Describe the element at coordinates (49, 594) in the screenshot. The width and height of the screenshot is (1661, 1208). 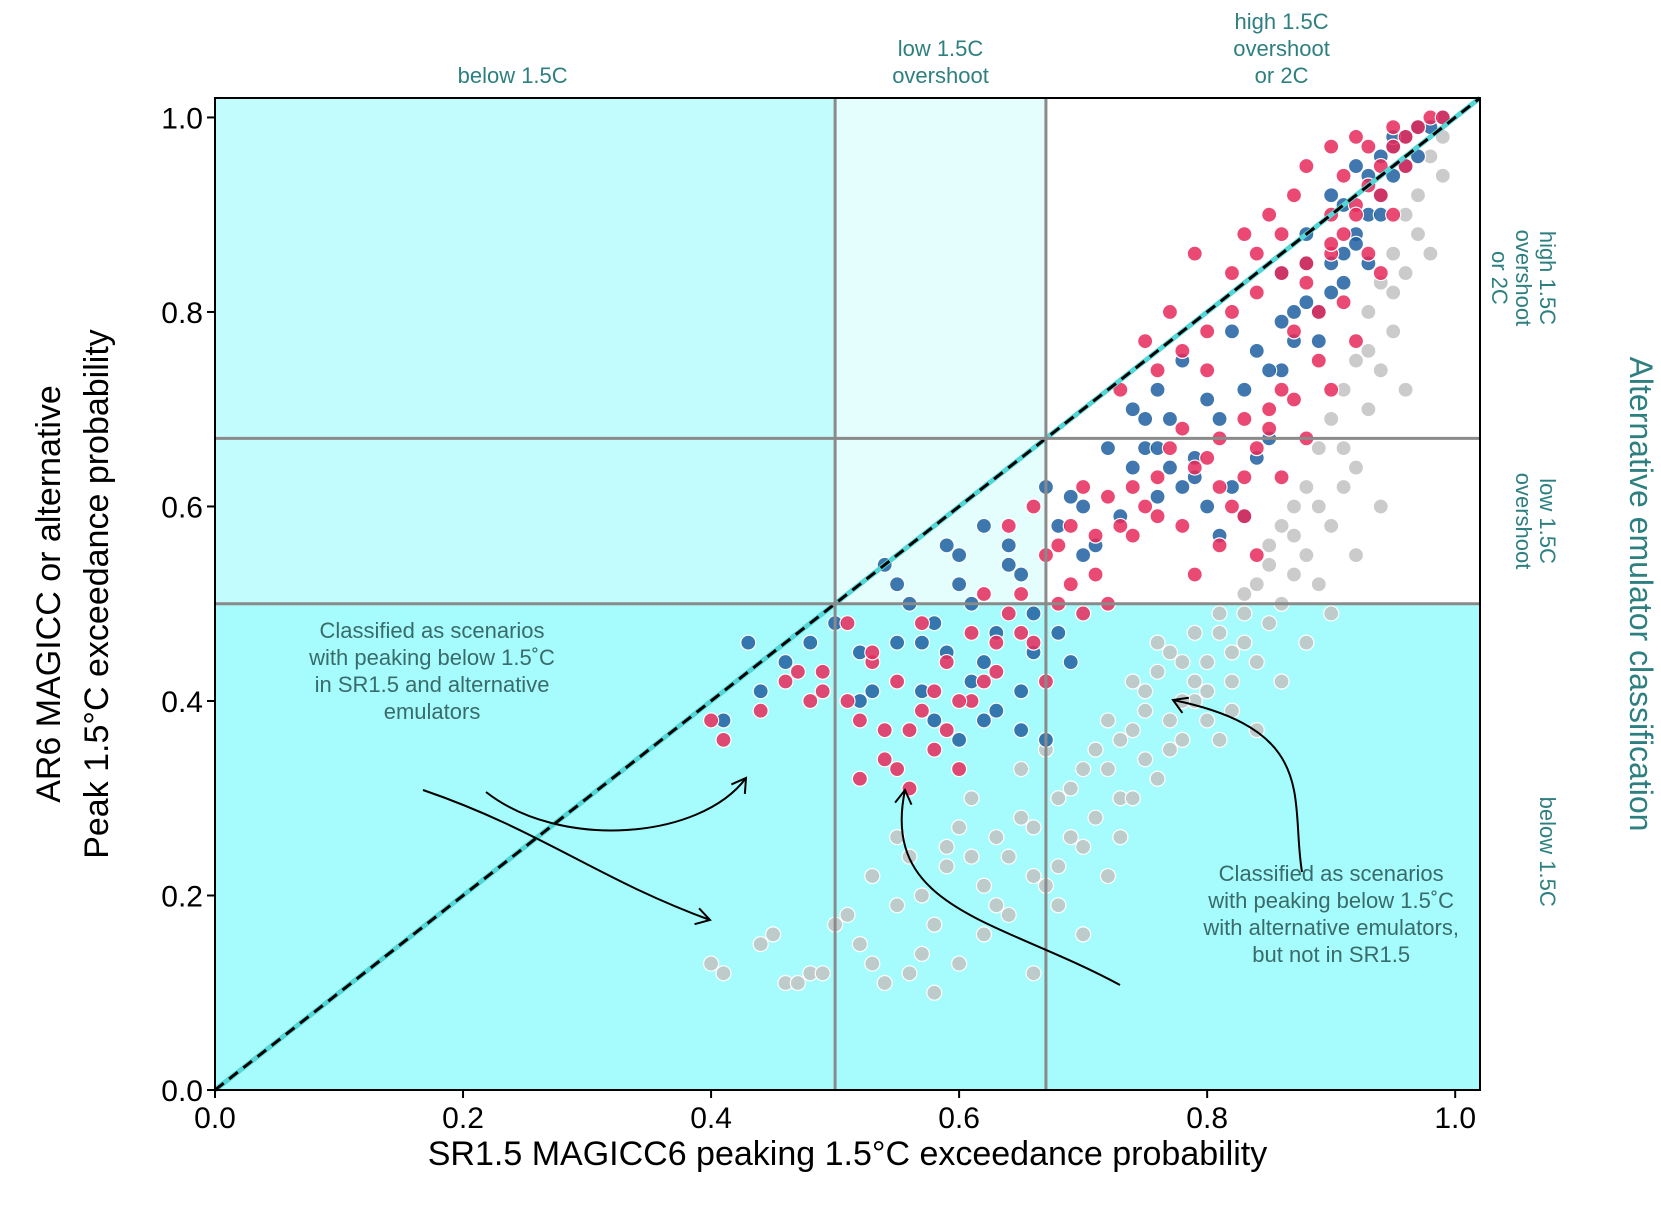
I see `y-axis-title-line1: AR6 MAGICC or alternative` at that location.